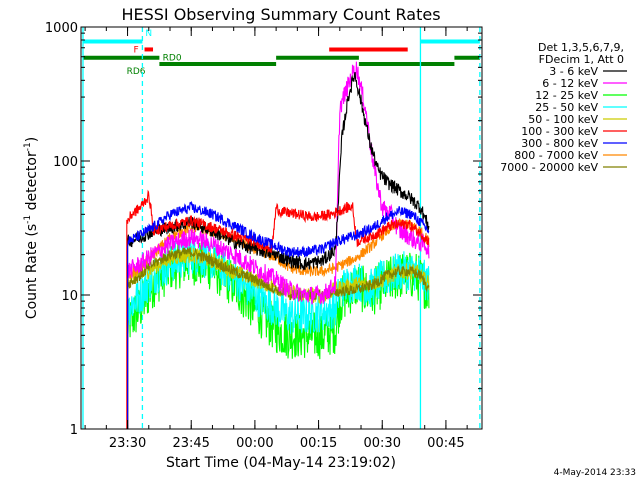 The image size is (640, 480). What do you see at coordinates (32, 139) in the screenshot?
I see `y-axis-label-end: )` at bounding box center [32, 139].